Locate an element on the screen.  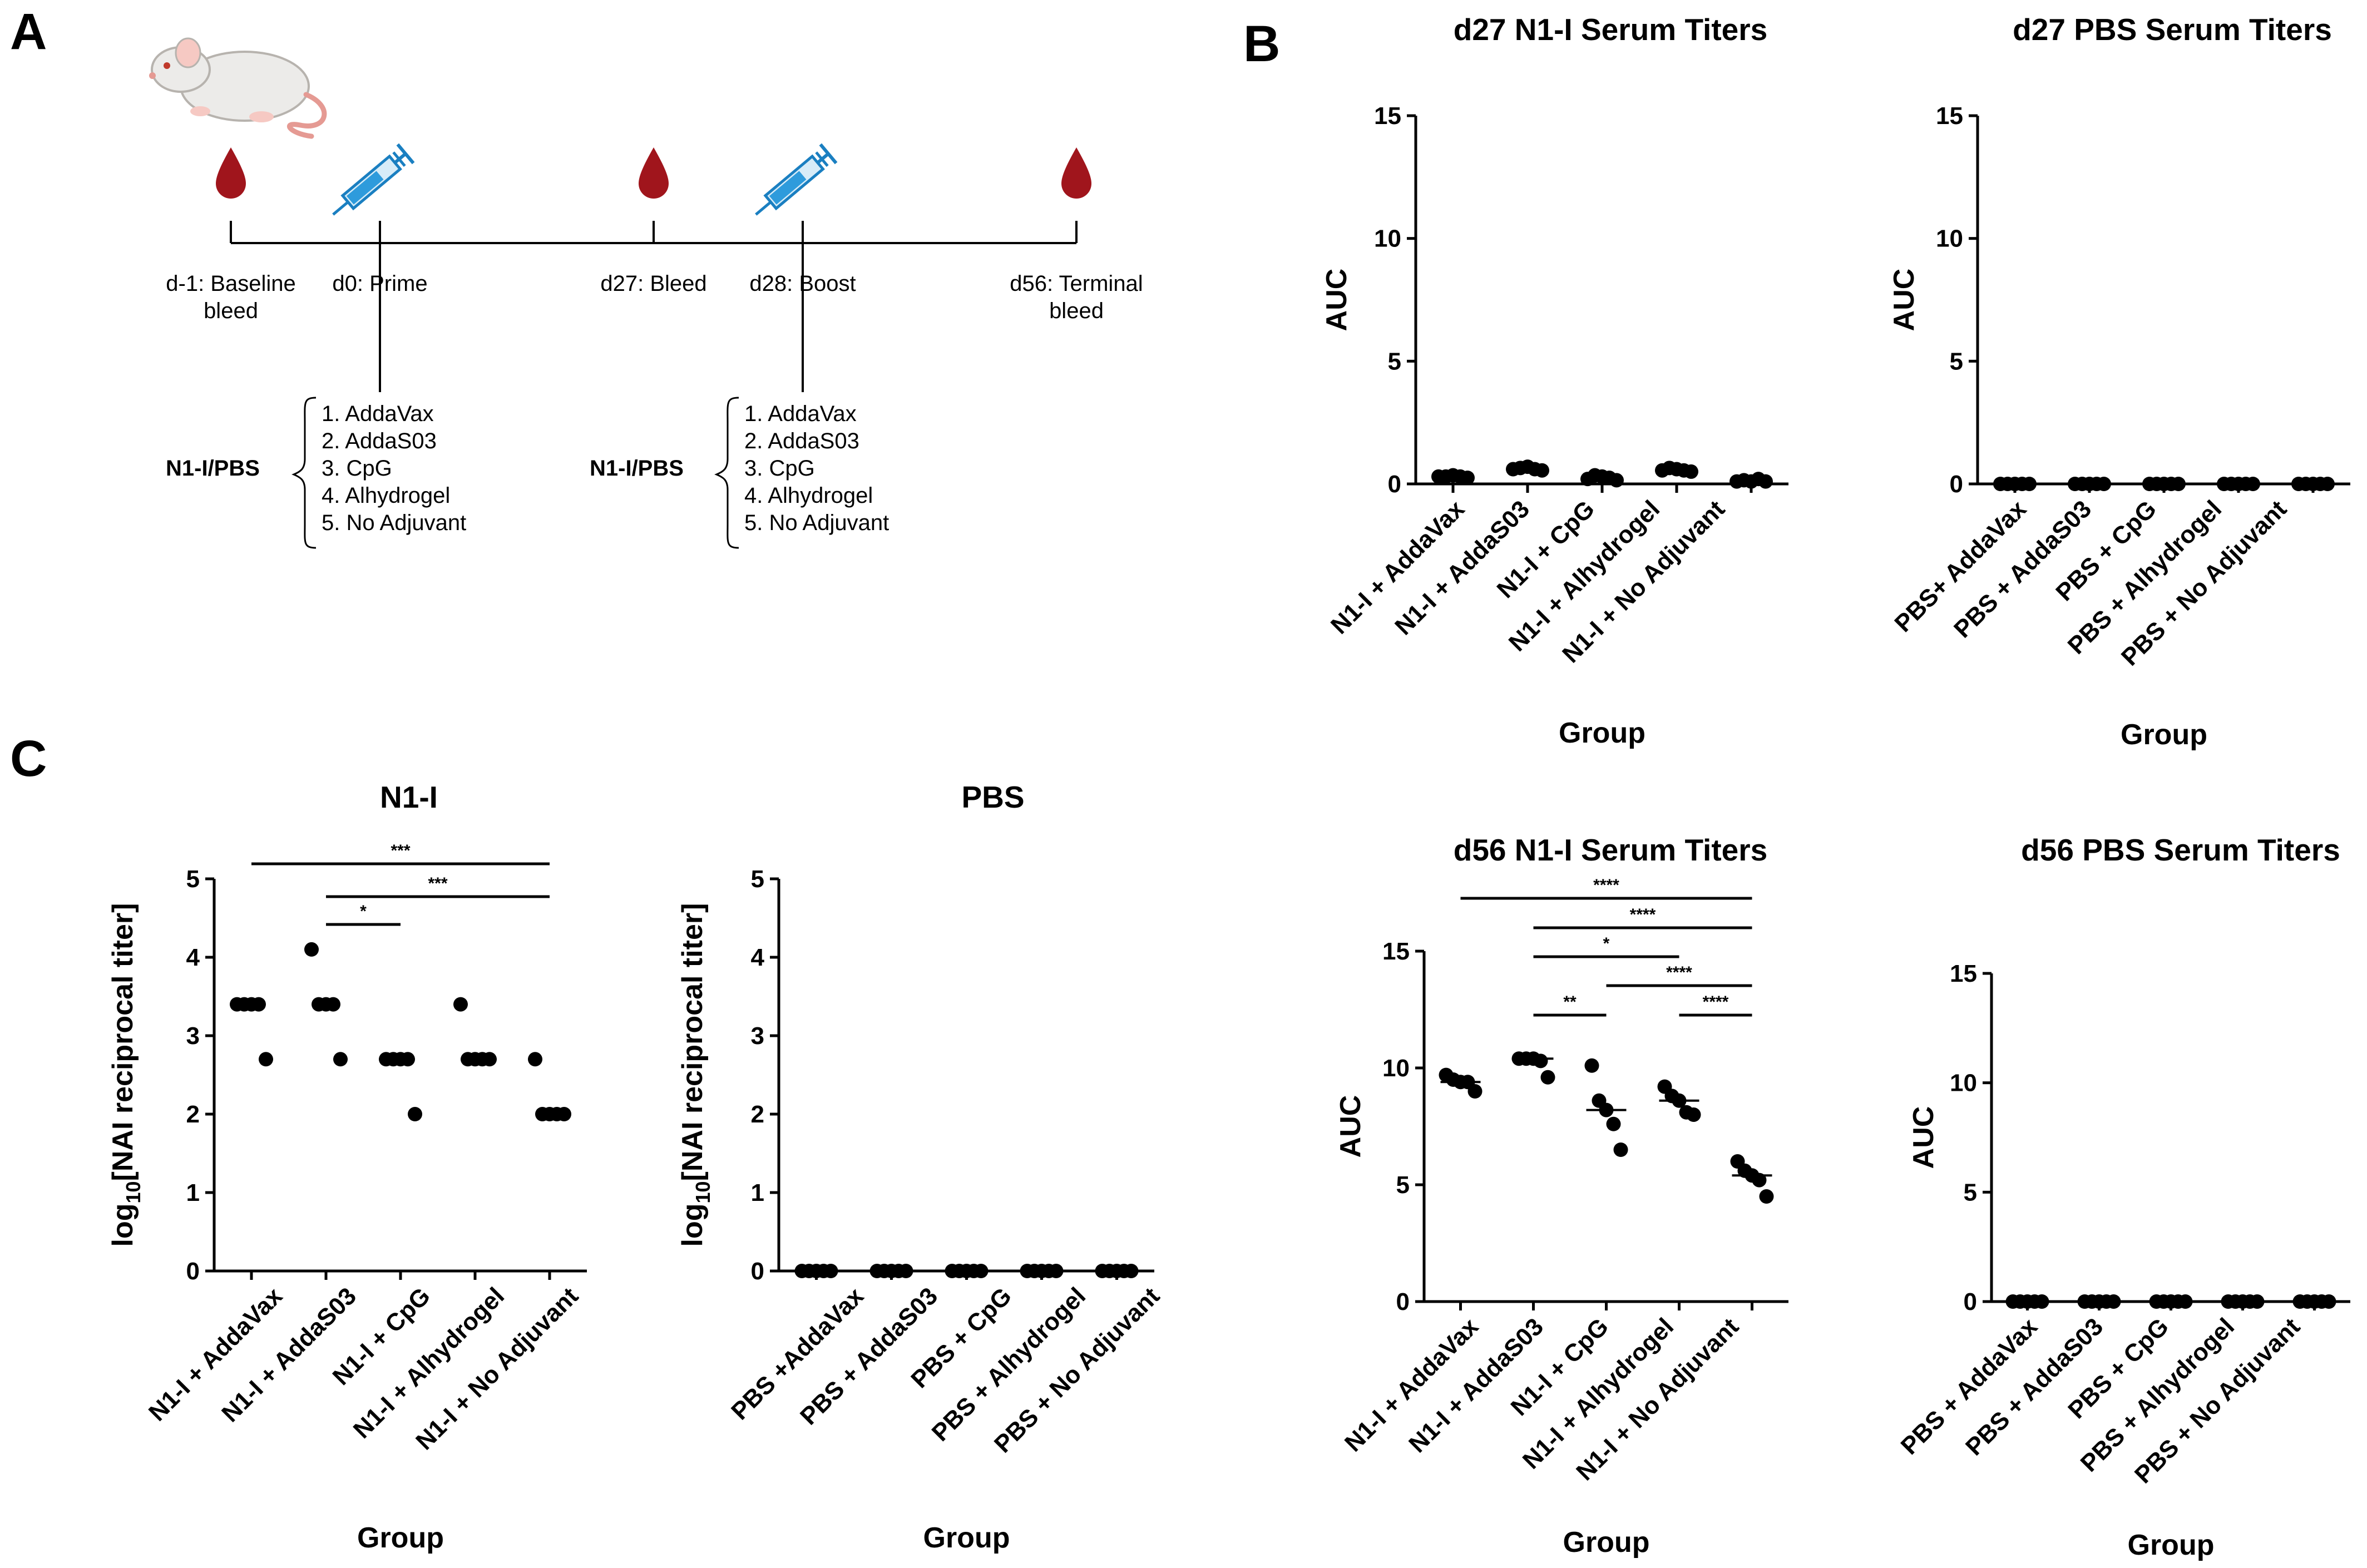
significance-label: *** is located at coordinates (438, 883).